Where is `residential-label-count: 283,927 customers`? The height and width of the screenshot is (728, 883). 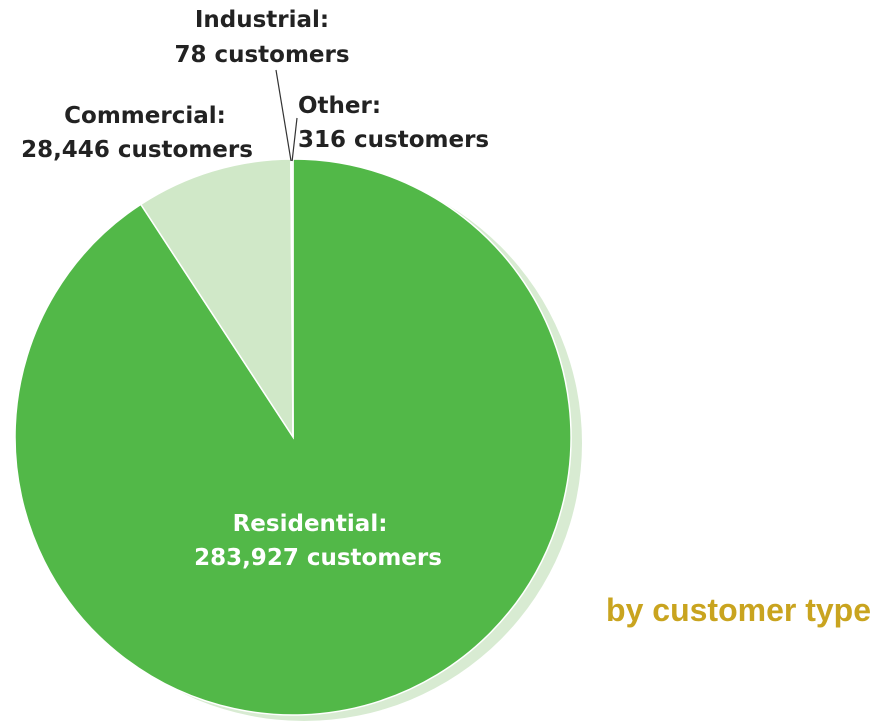
residential-label-count: 283,927 customers is located at coordinates (318, 558).